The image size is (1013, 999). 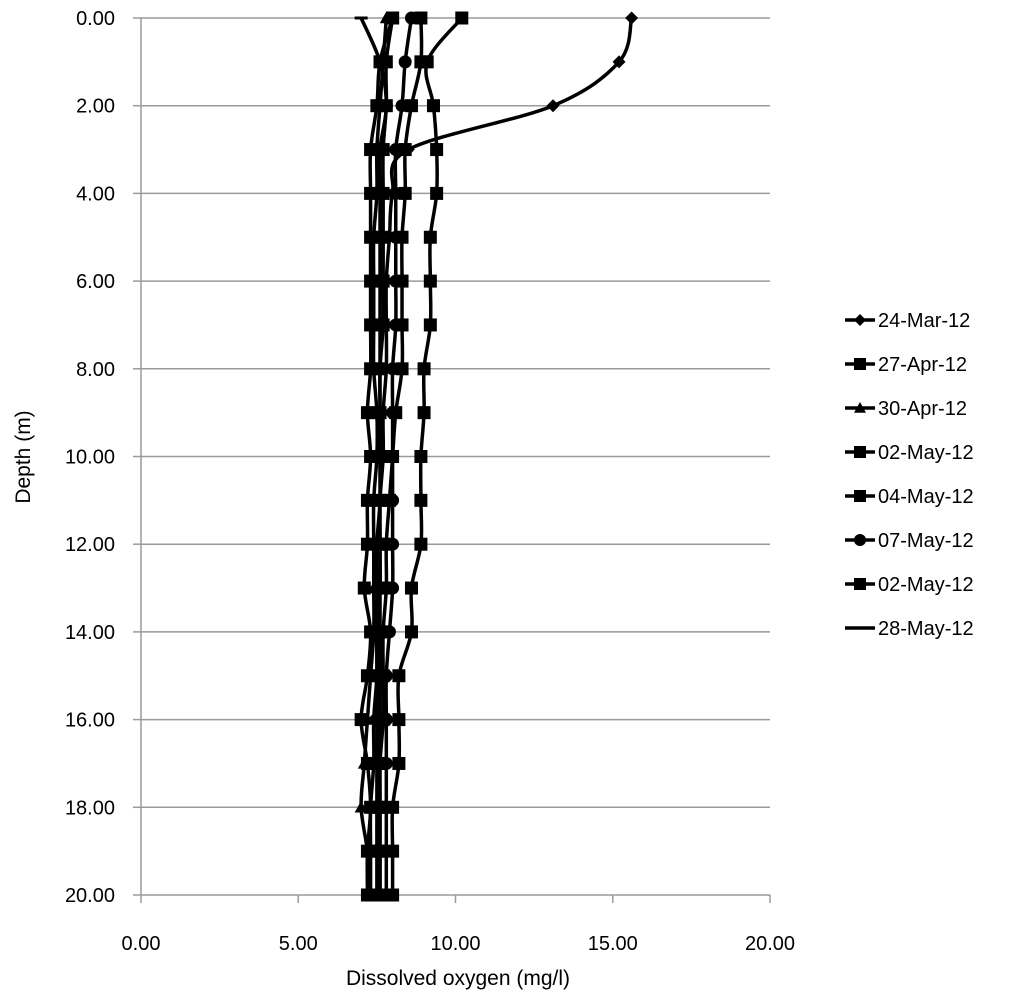 What do you see at coordinates (926, 541) in the screenshot?
I see `legend-label: 07-May-12` at bounding box center [926, 541].